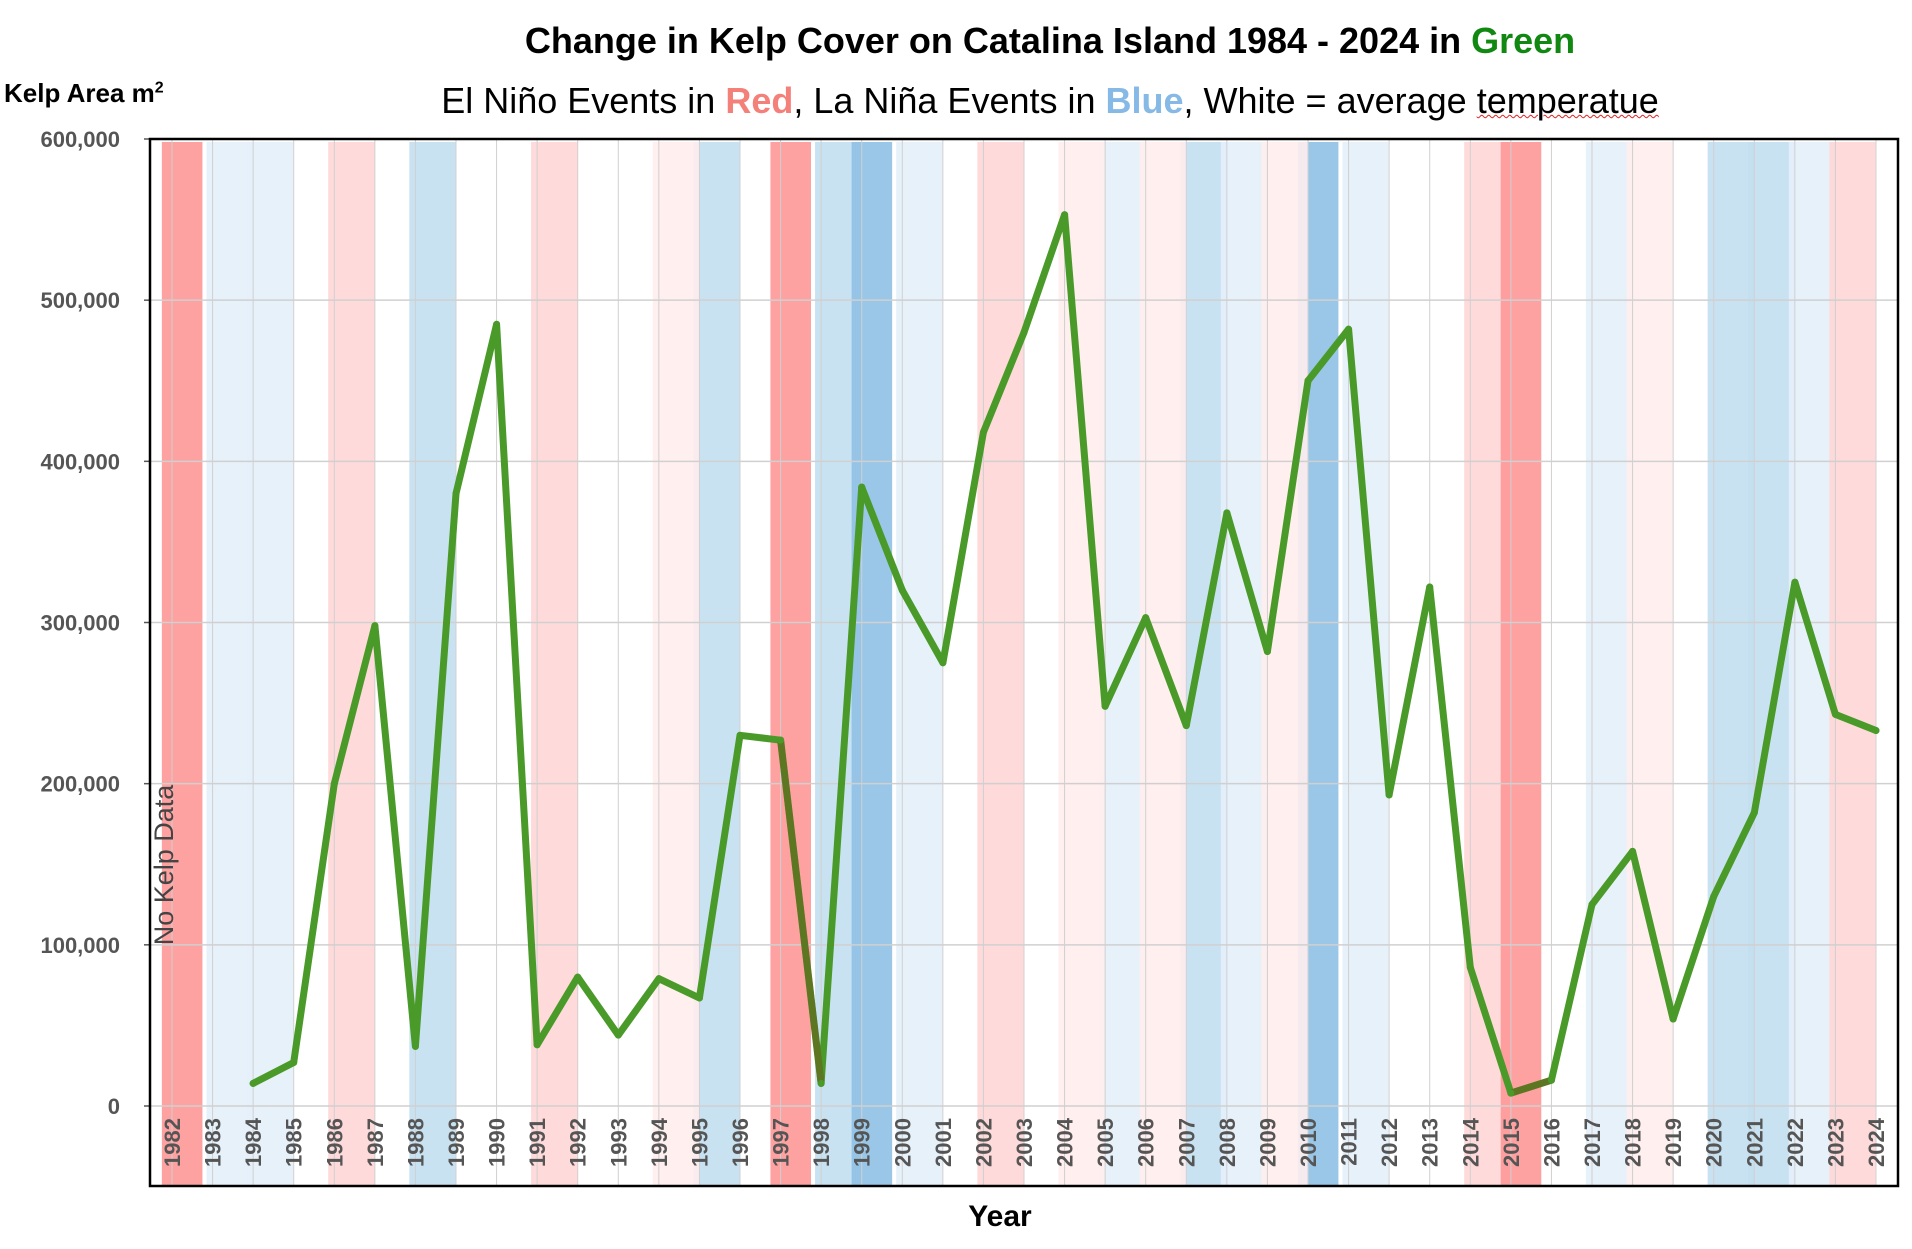  I want to click on kelp-point-1985, so click(294, 1062).